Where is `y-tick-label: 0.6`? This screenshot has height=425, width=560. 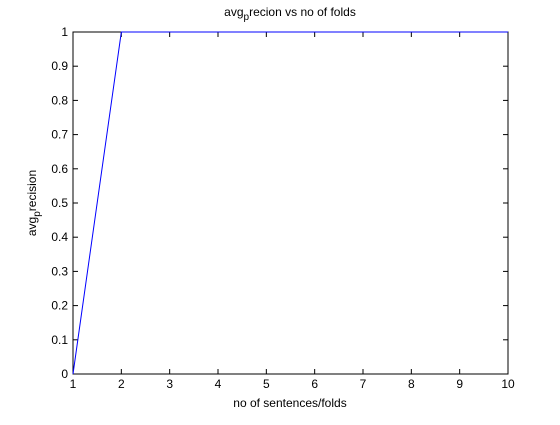 y-tick-label: 0.6 is located at coordinates (59, 169).